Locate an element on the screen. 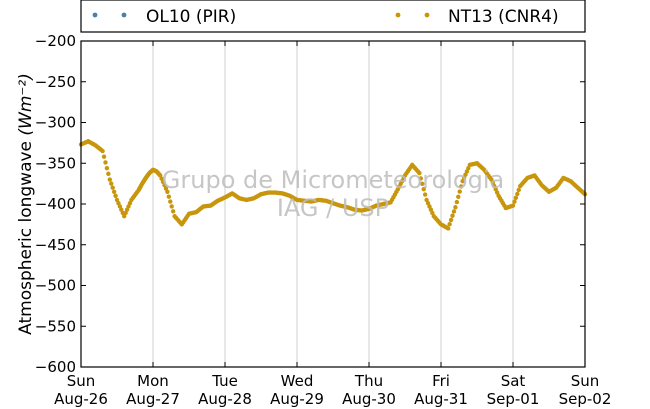  y-tick-label: −300 is located at coordinates (55, 123).